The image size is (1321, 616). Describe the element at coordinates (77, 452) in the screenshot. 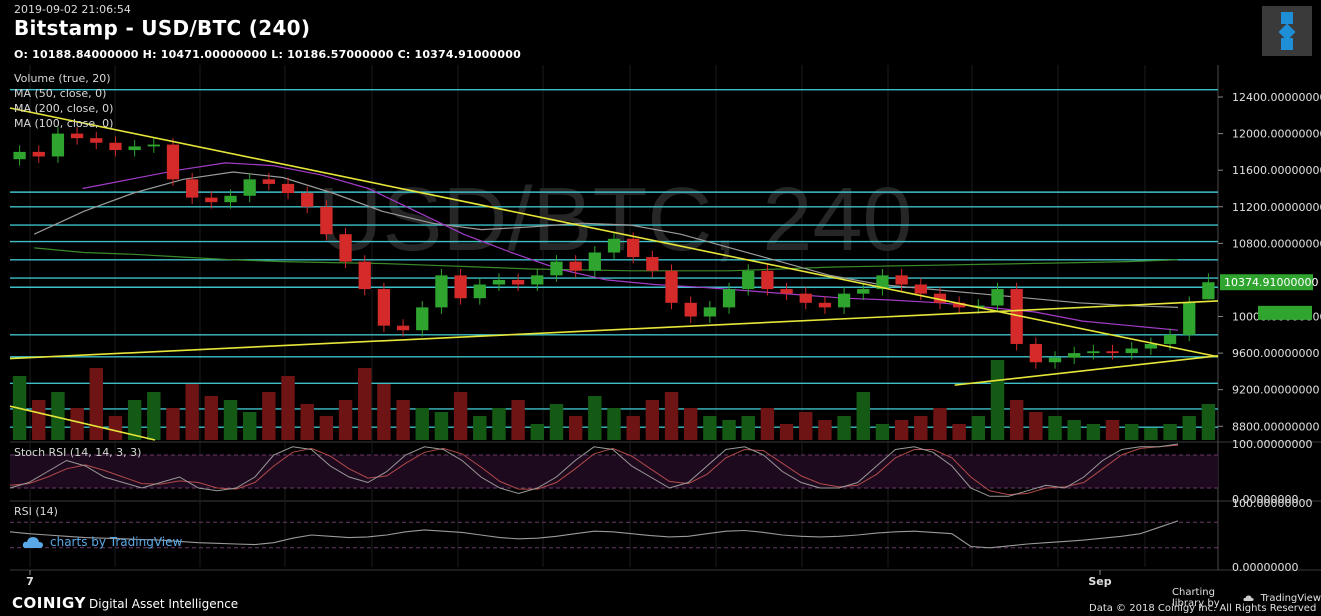

I see `stoch-title: Stoch RSI (14, 14, 3, 3)` at that location.